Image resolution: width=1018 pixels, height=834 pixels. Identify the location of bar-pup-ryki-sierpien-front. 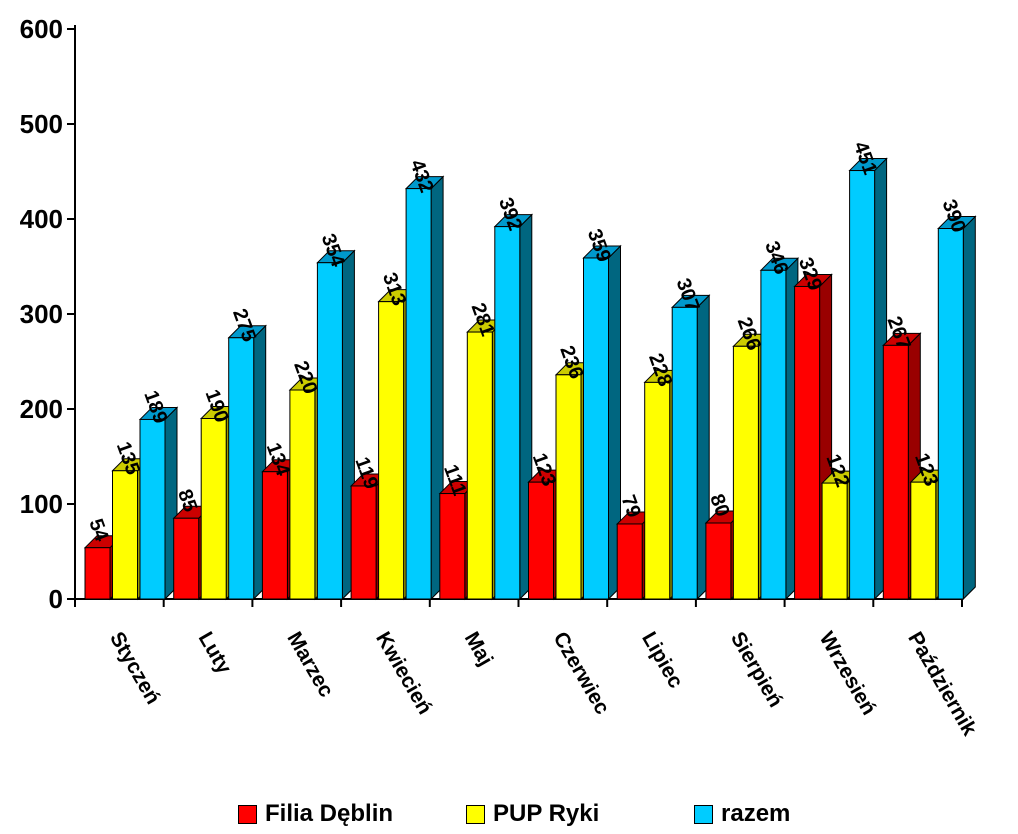
(745, 472).